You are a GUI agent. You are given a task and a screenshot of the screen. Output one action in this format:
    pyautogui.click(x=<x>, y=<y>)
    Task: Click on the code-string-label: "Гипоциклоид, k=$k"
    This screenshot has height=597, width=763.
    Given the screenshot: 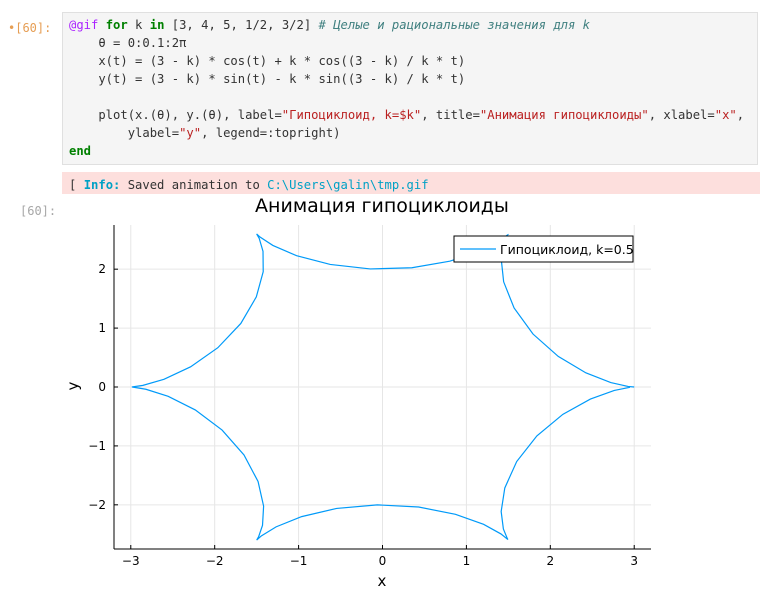 What is the action you would take?
    pyautogui.click(x=351, y=115)
    